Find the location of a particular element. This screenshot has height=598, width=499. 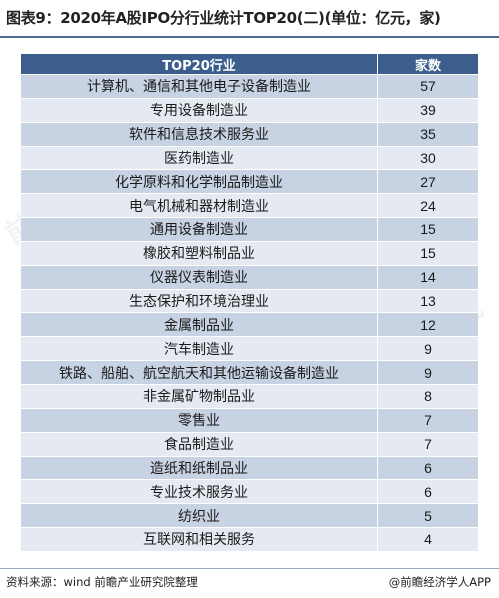

table-row: 食品制造业 7 is located at coordinates (249, 444).